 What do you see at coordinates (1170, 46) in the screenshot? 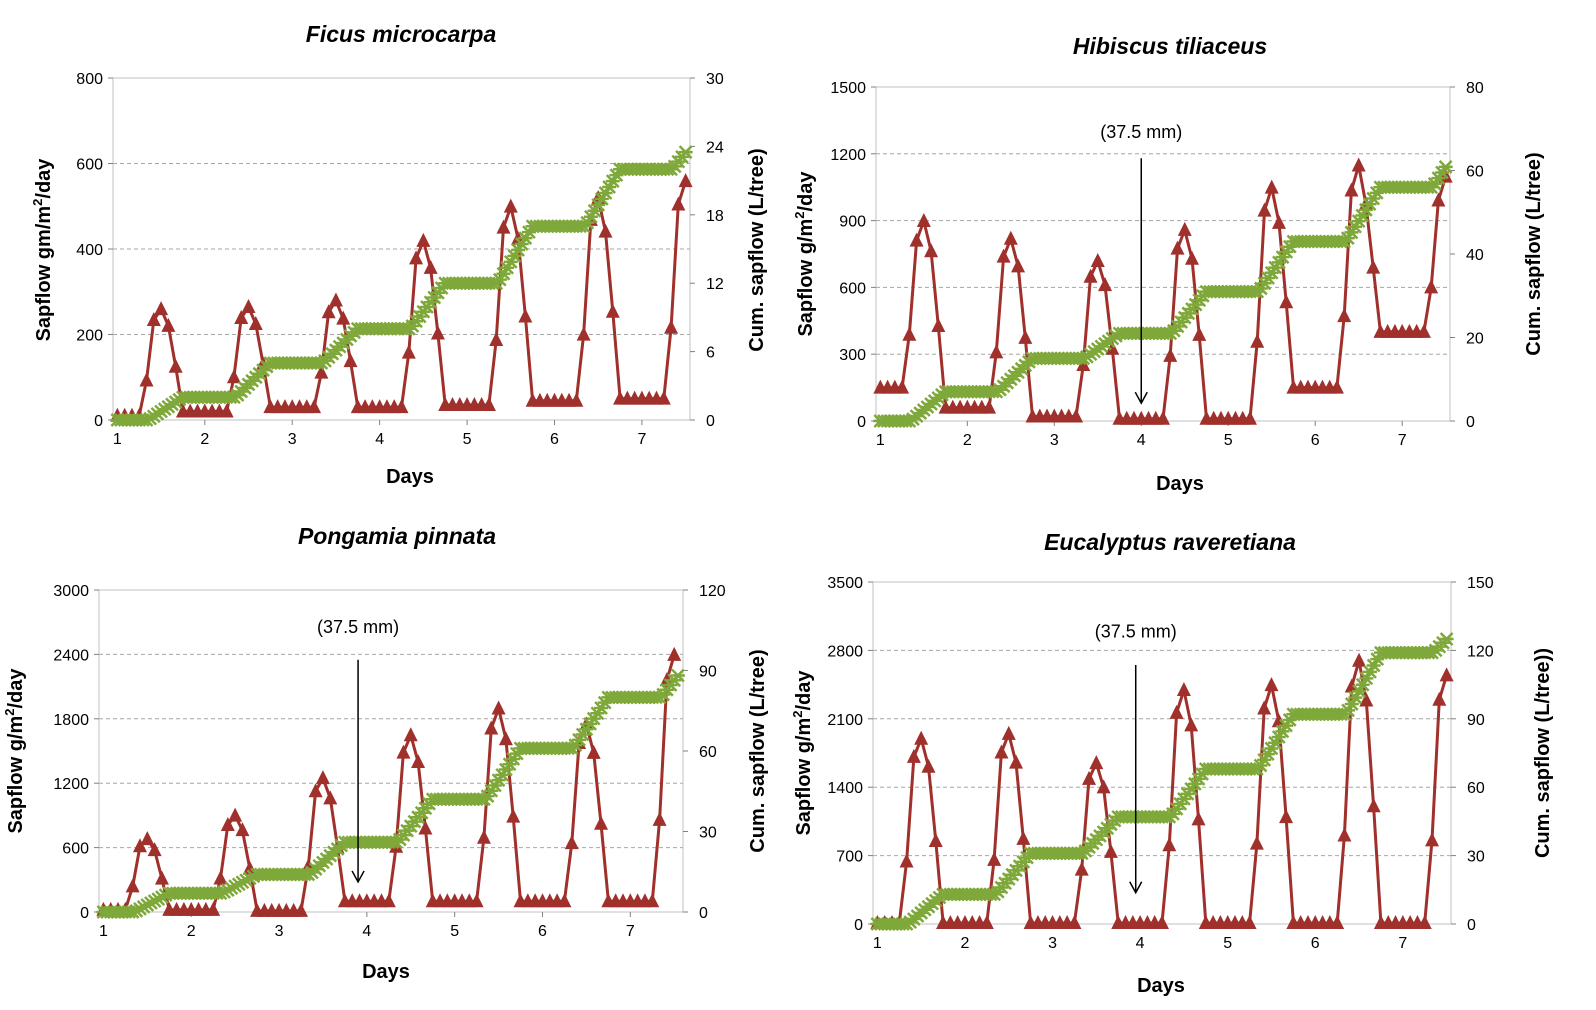
I see `chart-title: Hibiscus tiliaceus` at bounding box center [1170, 46].